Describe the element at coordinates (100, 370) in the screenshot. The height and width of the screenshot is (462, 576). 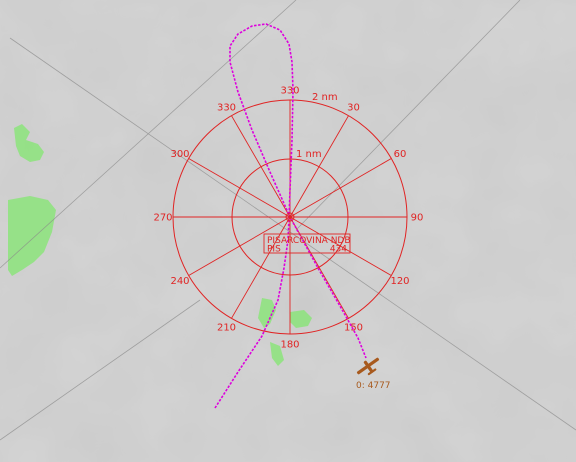
I see `grid-line` at that location.